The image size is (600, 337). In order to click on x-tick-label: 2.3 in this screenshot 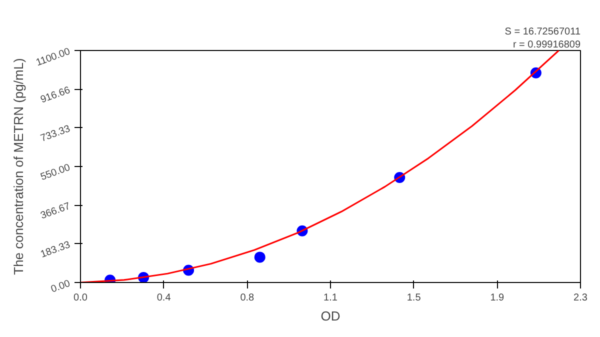, I will do `click(581, 298)`.